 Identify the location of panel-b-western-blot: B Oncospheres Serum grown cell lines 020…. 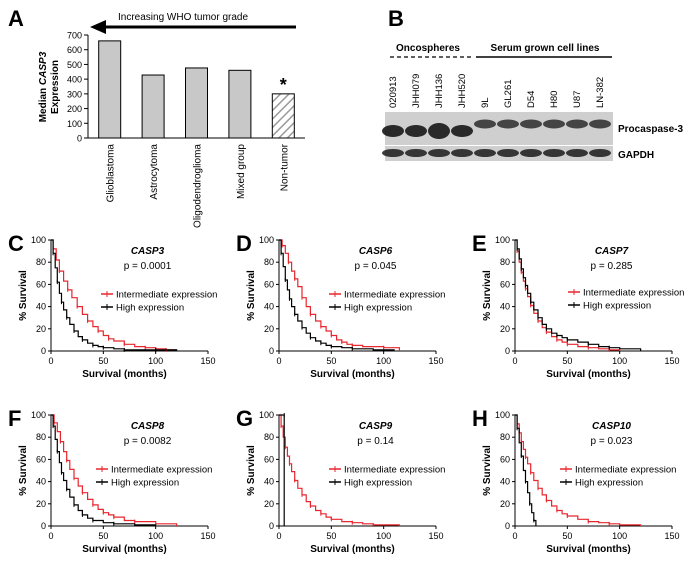
(532, 83).